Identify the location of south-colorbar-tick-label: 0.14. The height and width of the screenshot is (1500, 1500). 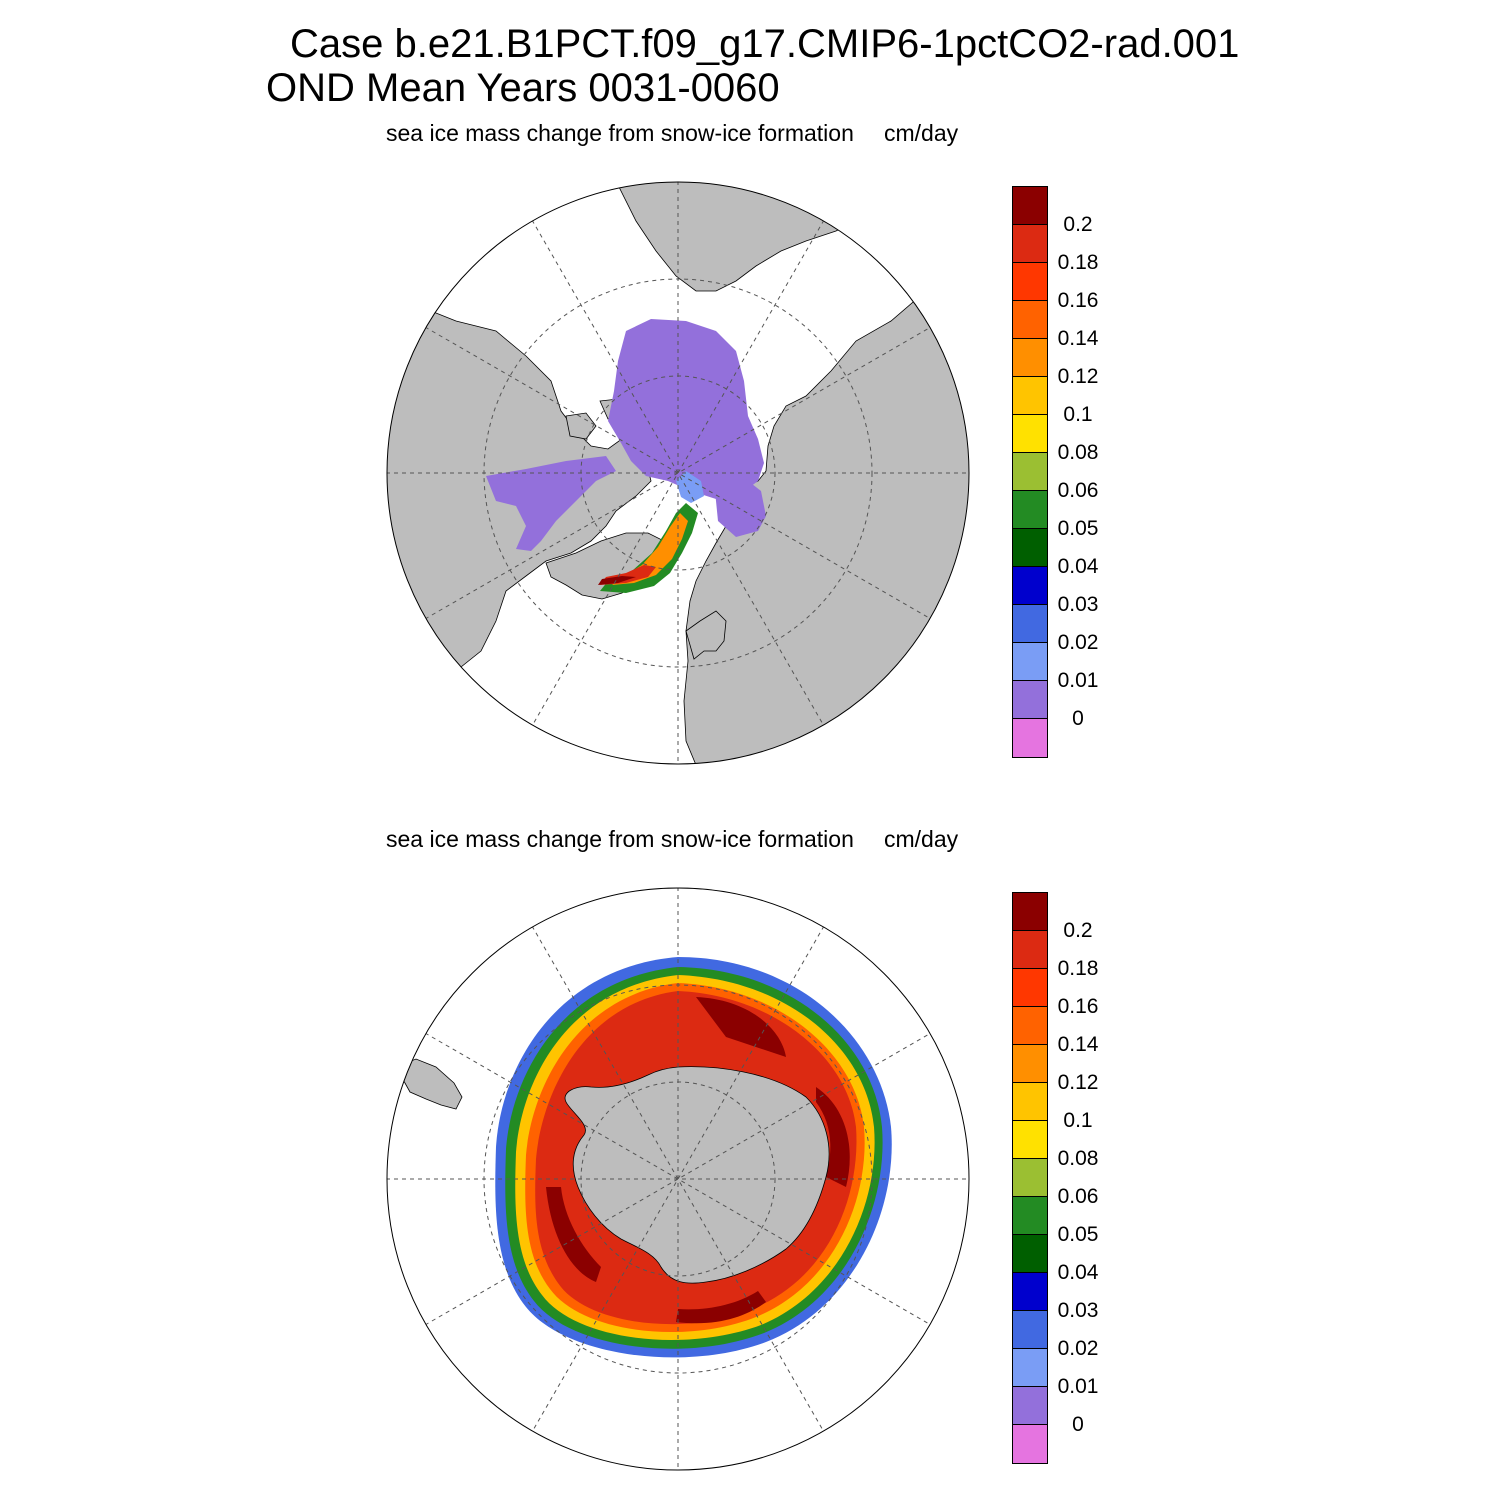
(1078, 1044).